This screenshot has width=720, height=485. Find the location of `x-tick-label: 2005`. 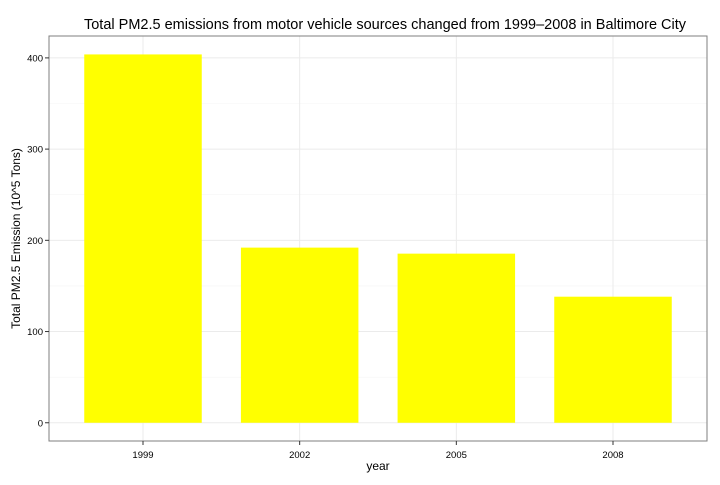

x-tick-label: 2005 is located at coordinates (456, 455).